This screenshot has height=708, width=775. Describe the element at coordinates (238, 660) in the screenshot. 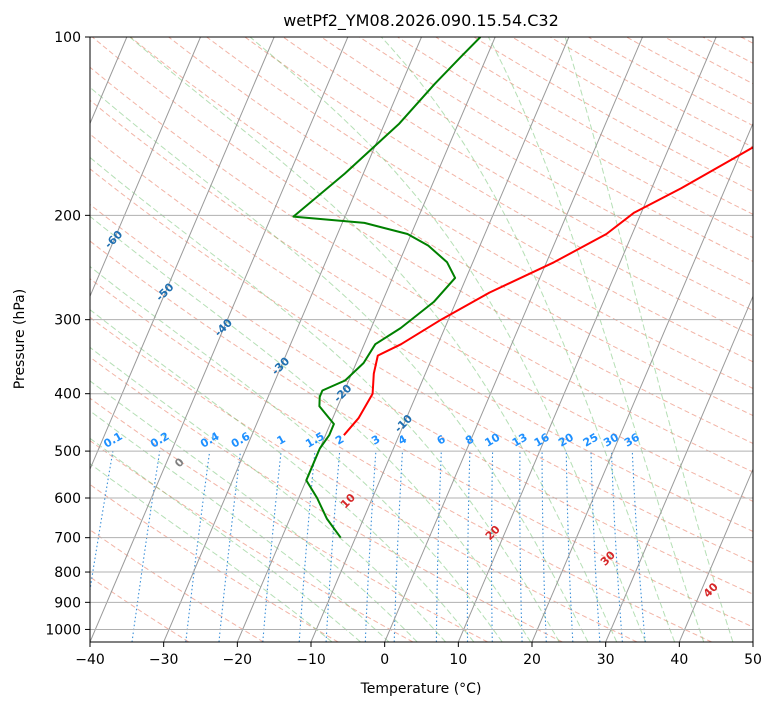

I see `x-tick-label: −20` at that location.